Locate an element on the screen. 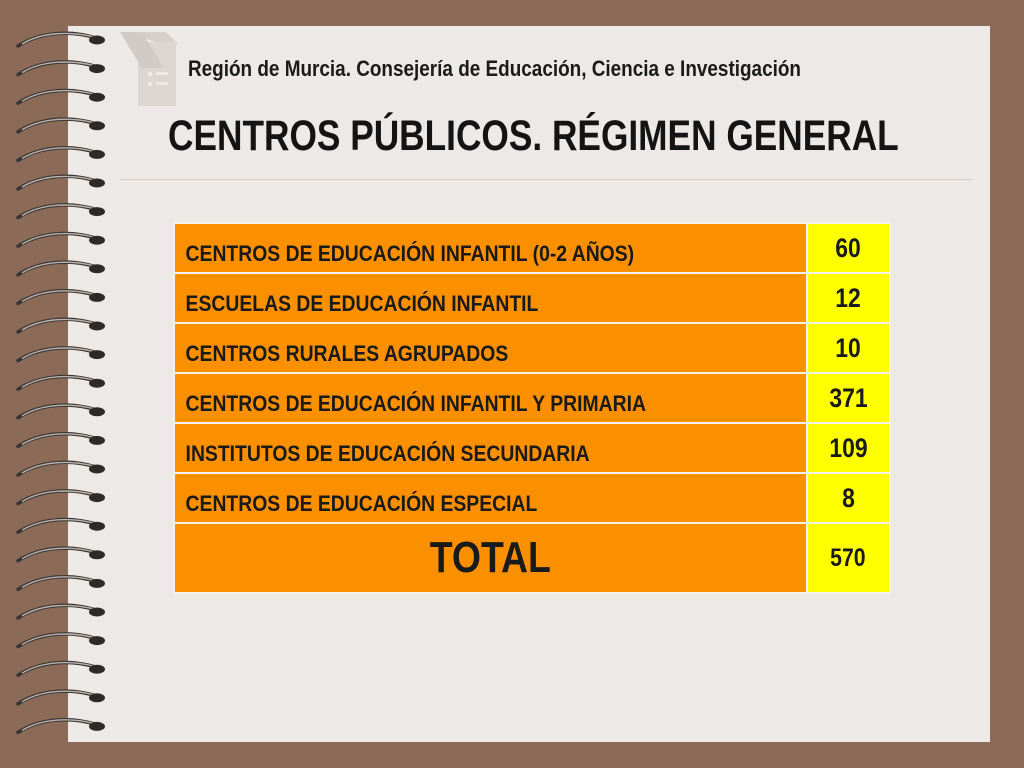 The image size is (1024, 768). row-value-cell: 8 is located at coordinates (848, 498).